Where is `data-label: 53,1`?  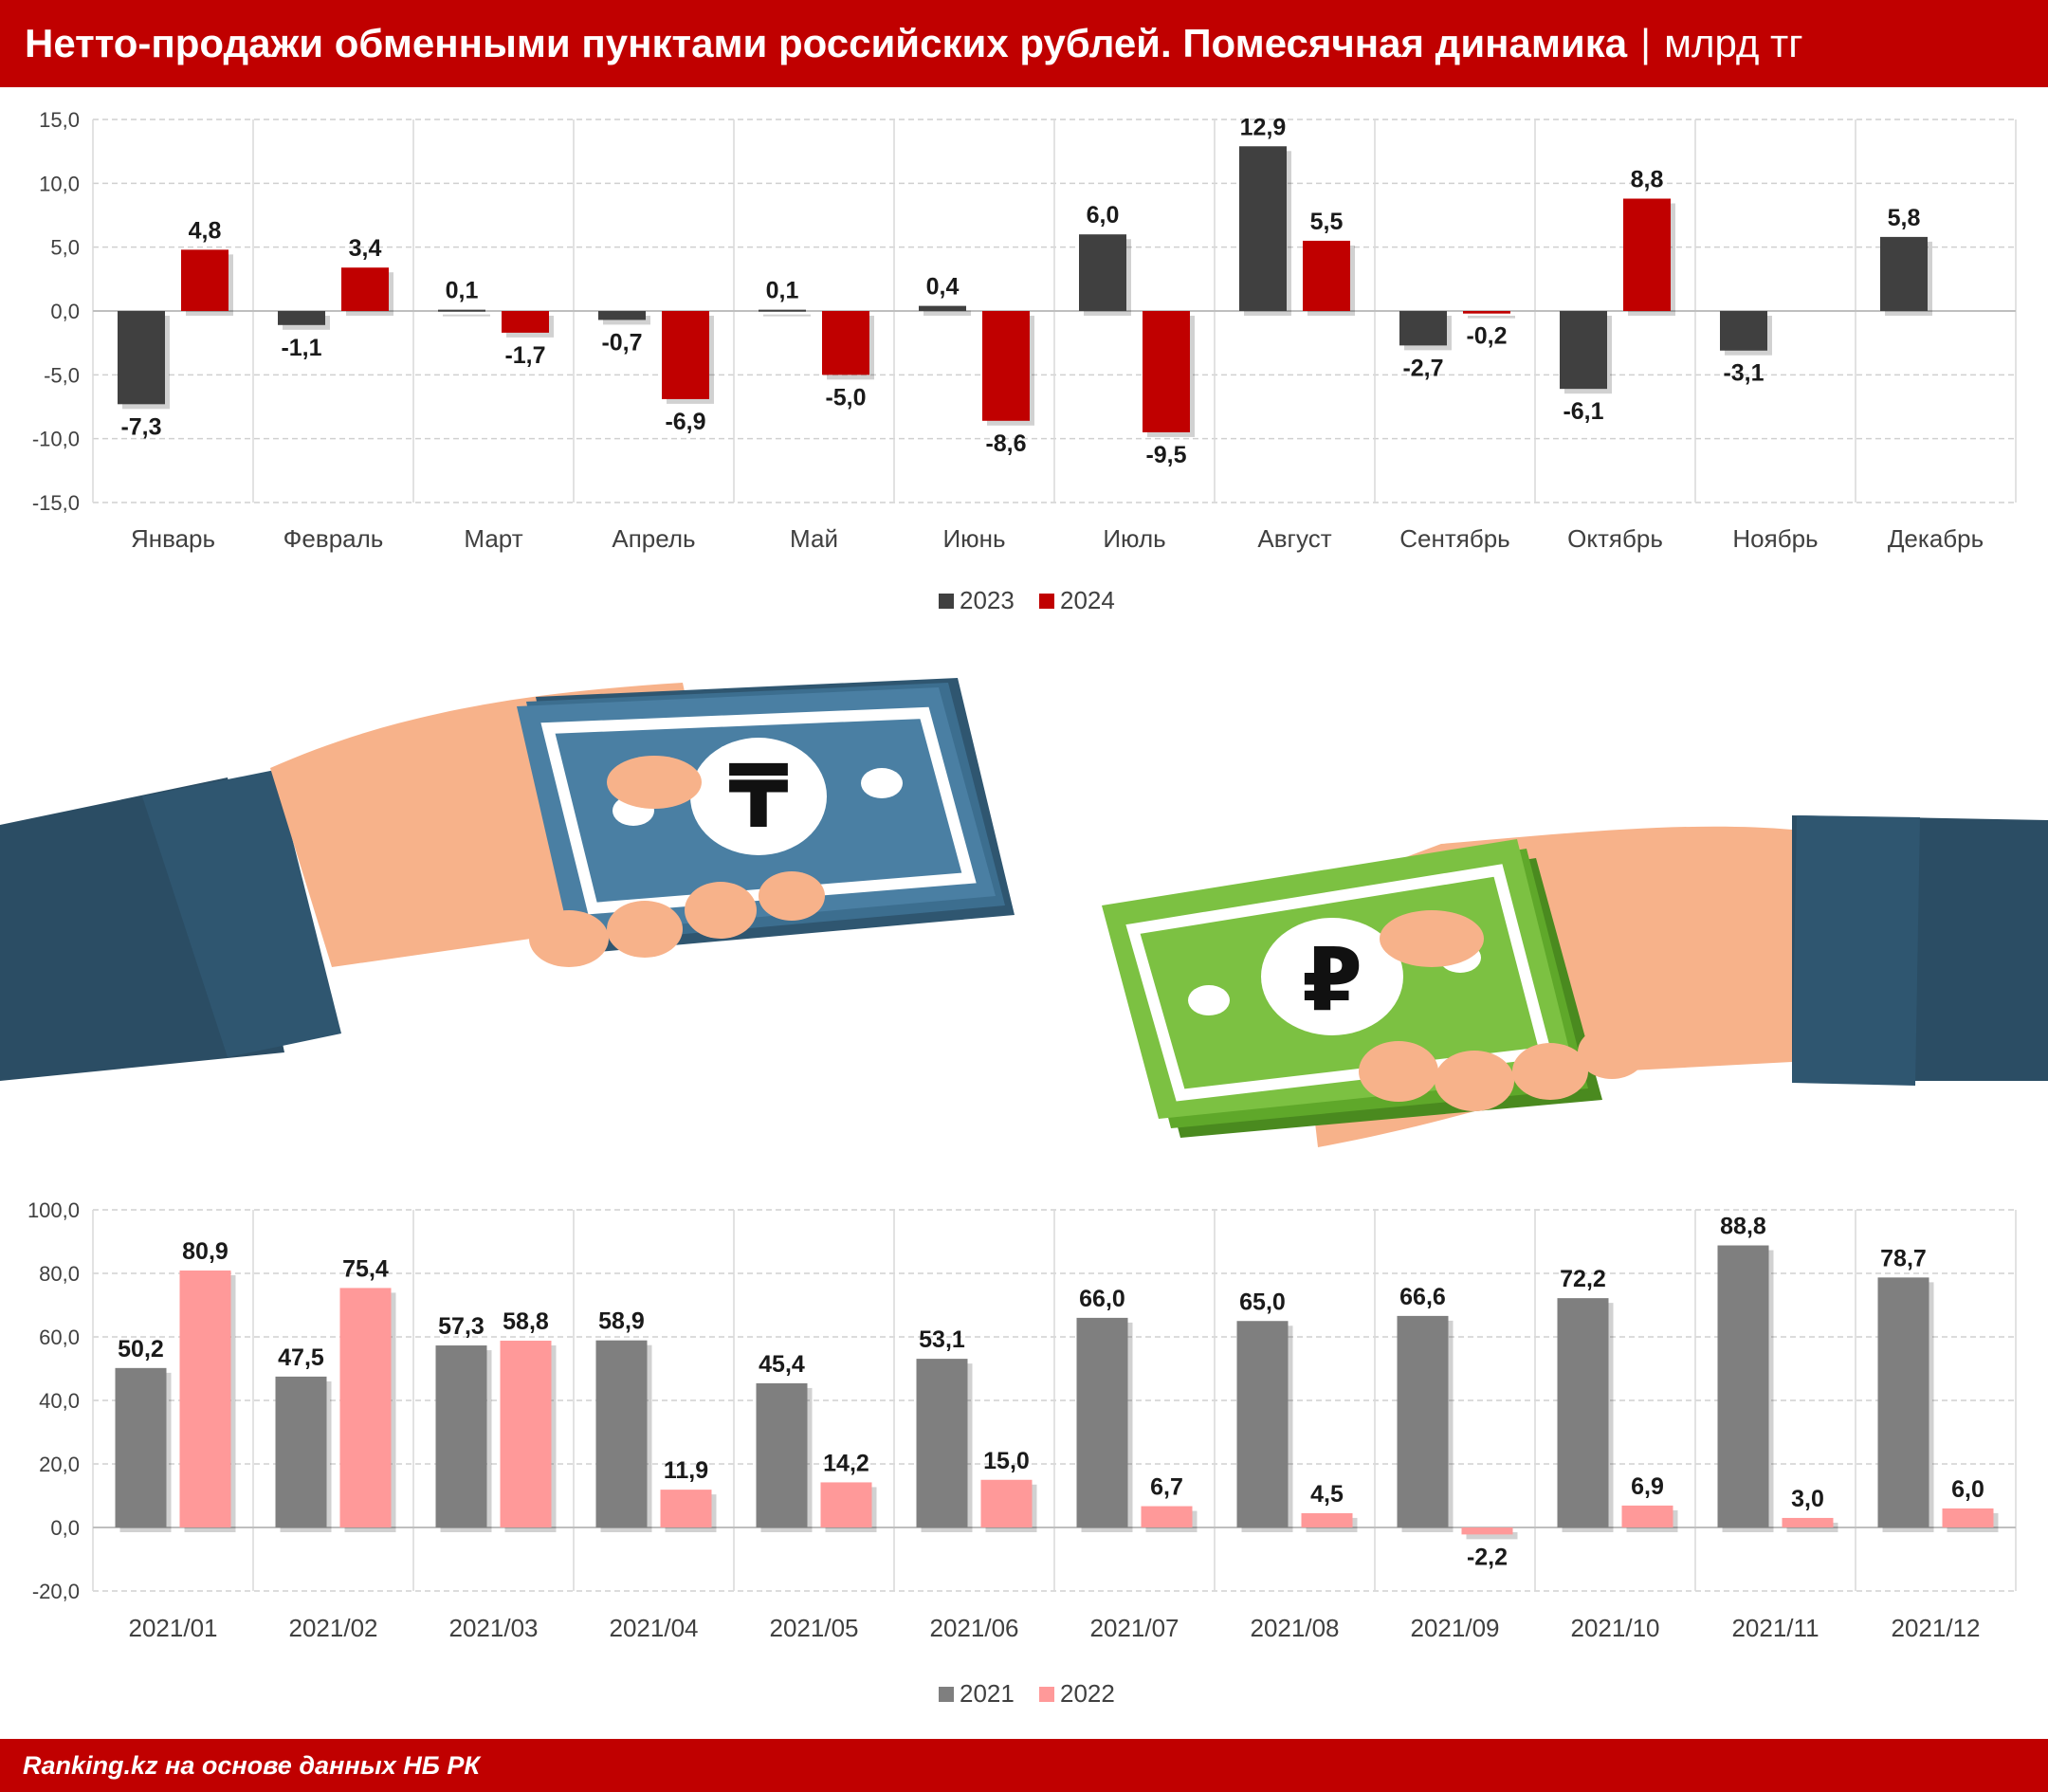 data-label: 53,1 is located at coordinates (942, 1339).